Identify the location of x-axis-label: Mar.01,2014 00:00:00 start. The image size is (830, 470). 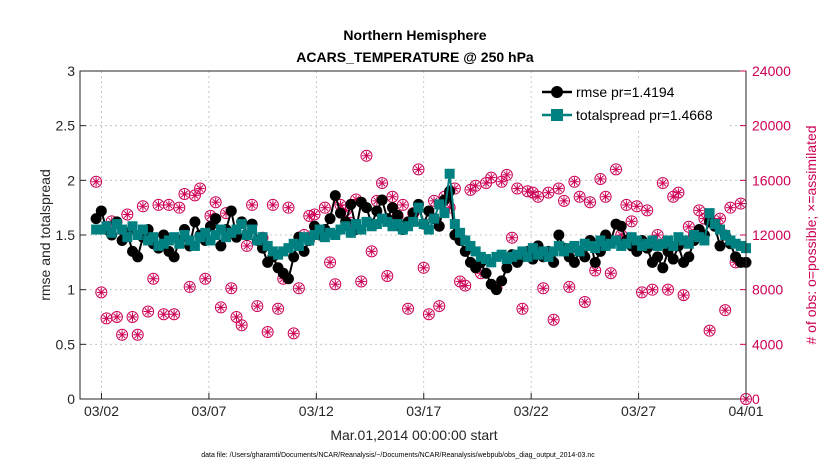
(413, 435).